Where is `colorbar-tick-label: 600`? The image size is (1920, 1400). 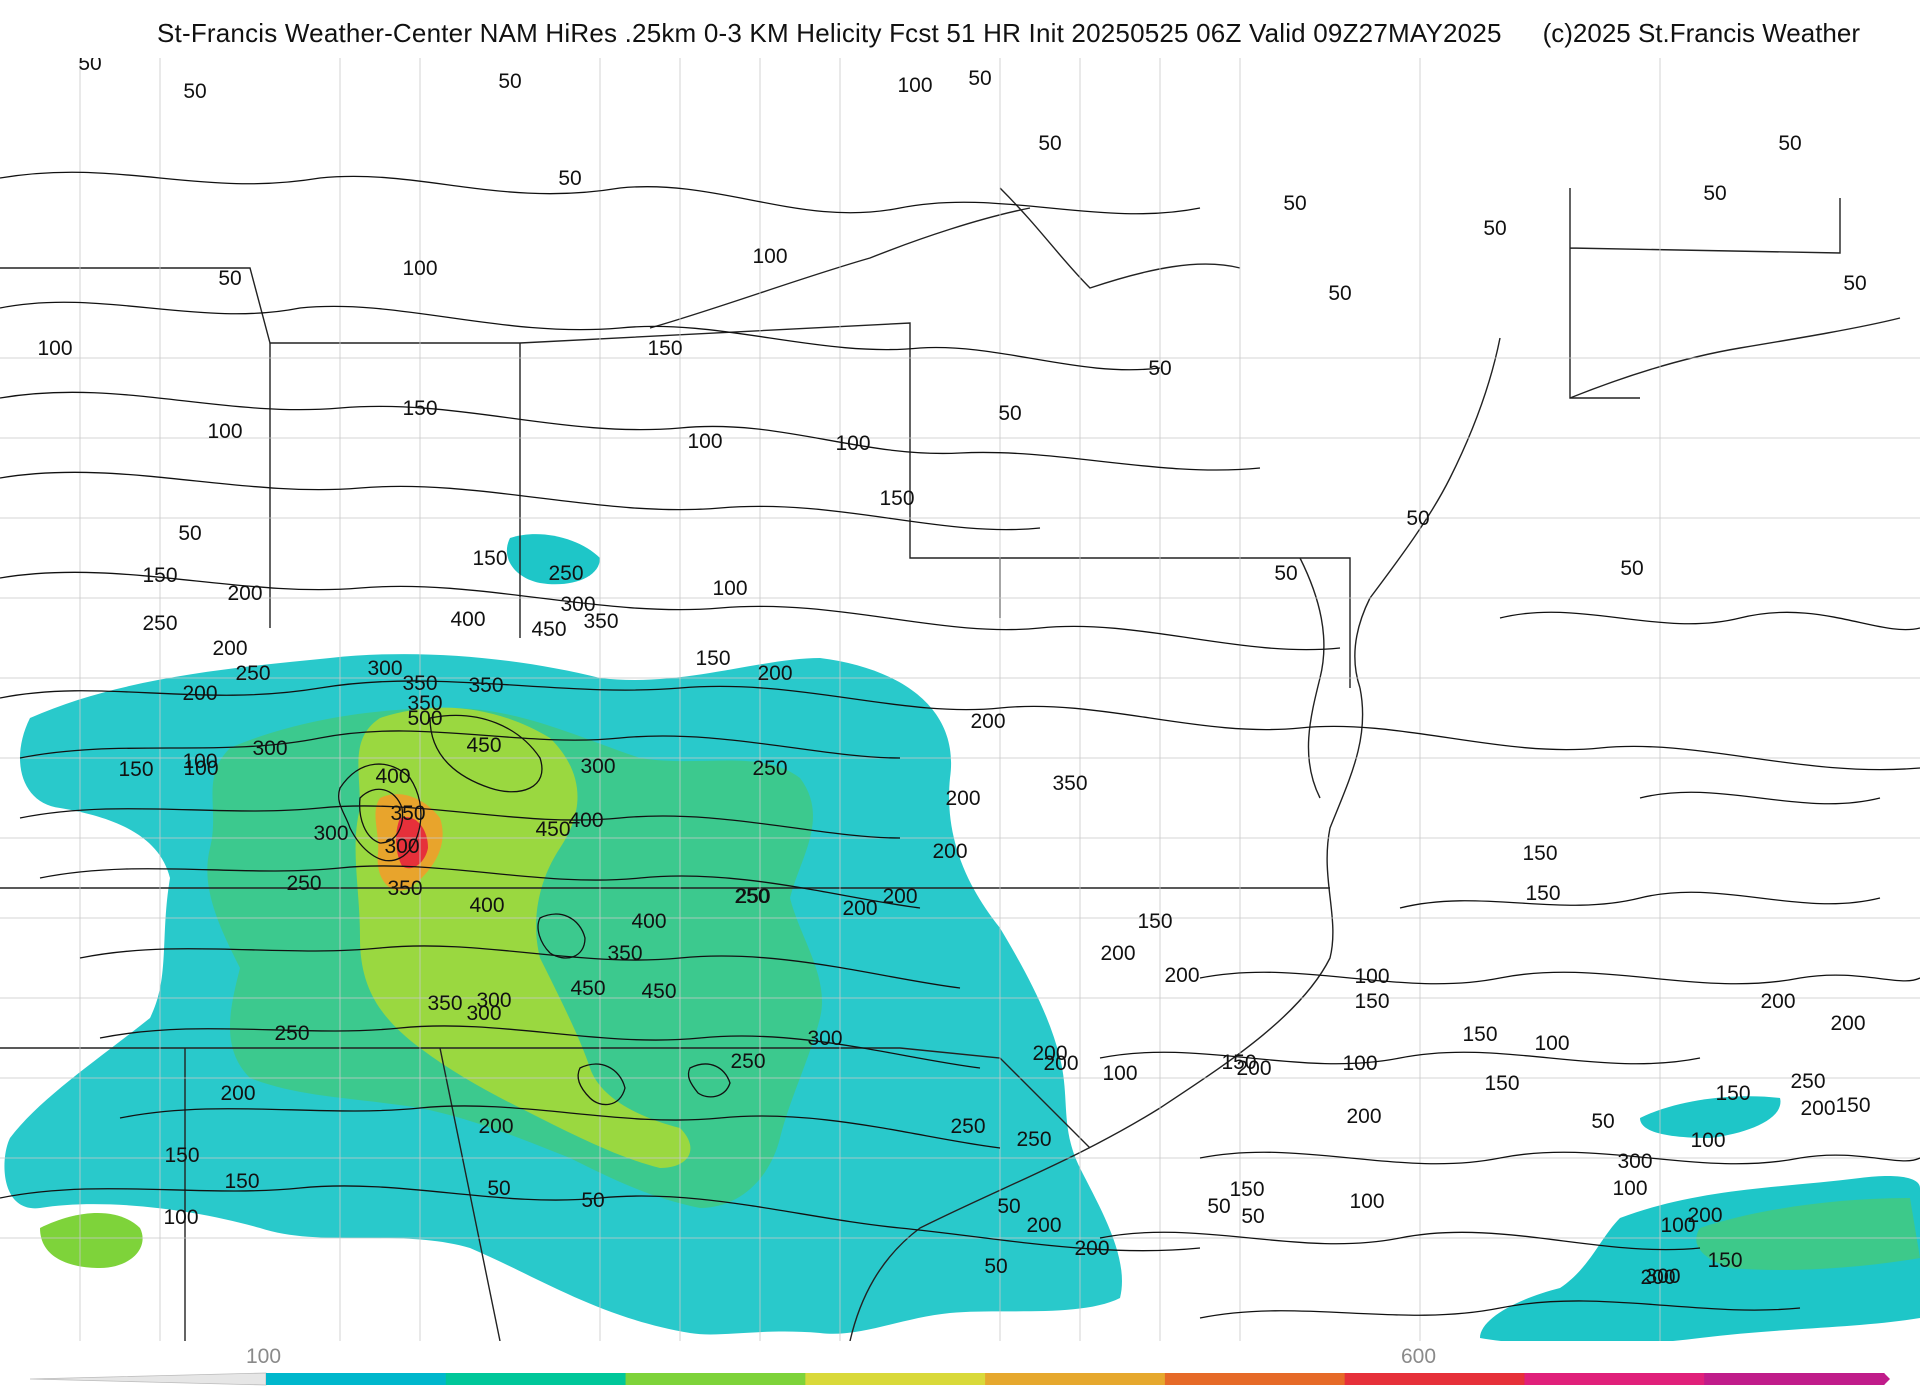
colorbar-tick-label: 600 is located at coordinates (1419, 1356).